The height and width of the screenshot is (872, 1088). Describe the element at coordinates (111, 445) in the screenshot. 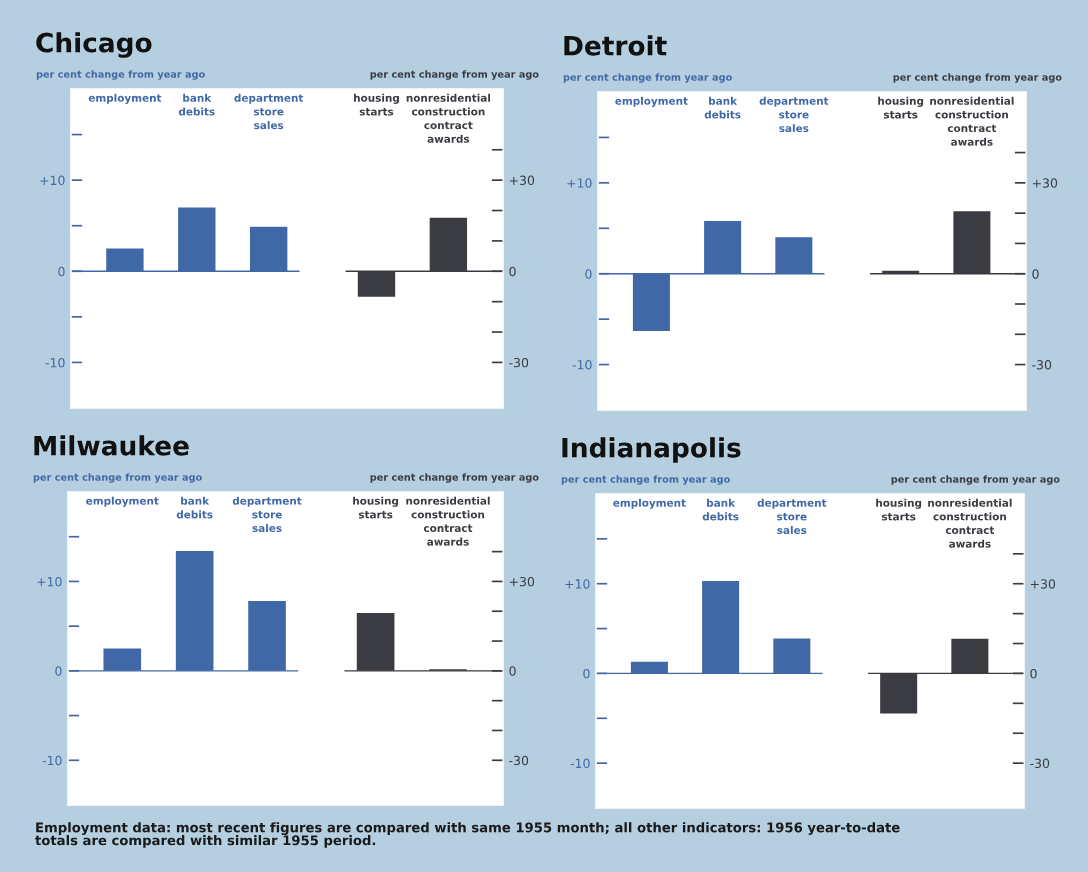

I see `chart-title: Milwaukee` at that location.